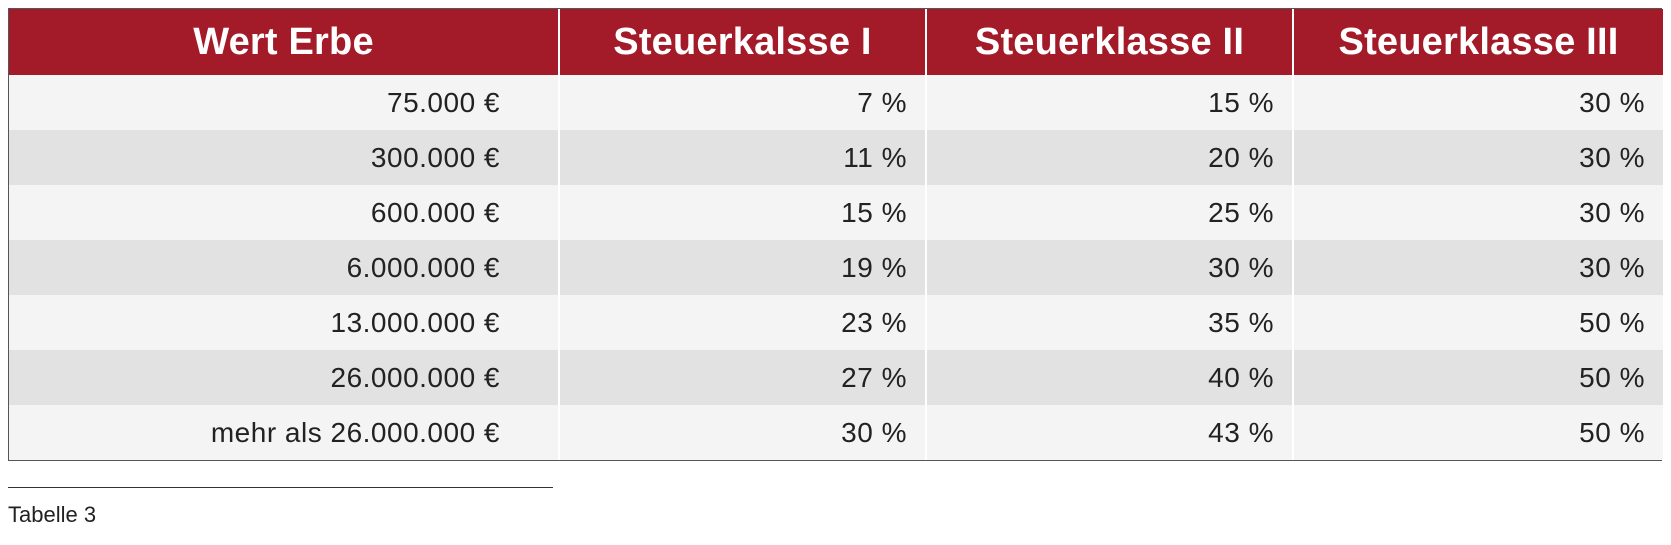  What do you see at coordinates (1109, 102) in the screenshot?
I see `cell-steuerklasse-2: 15 %` at bounding box center [1109, 102].